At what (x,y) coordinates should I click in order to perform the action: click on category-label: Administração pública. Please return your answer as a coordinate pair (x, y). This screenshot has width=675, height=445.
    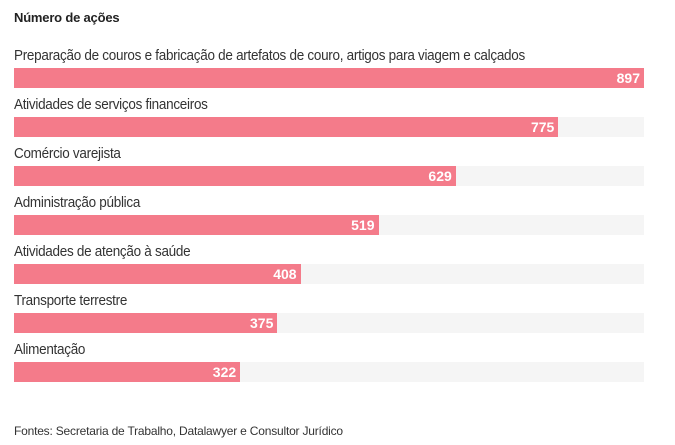
    Looking at the image, I should click on (77, 203).